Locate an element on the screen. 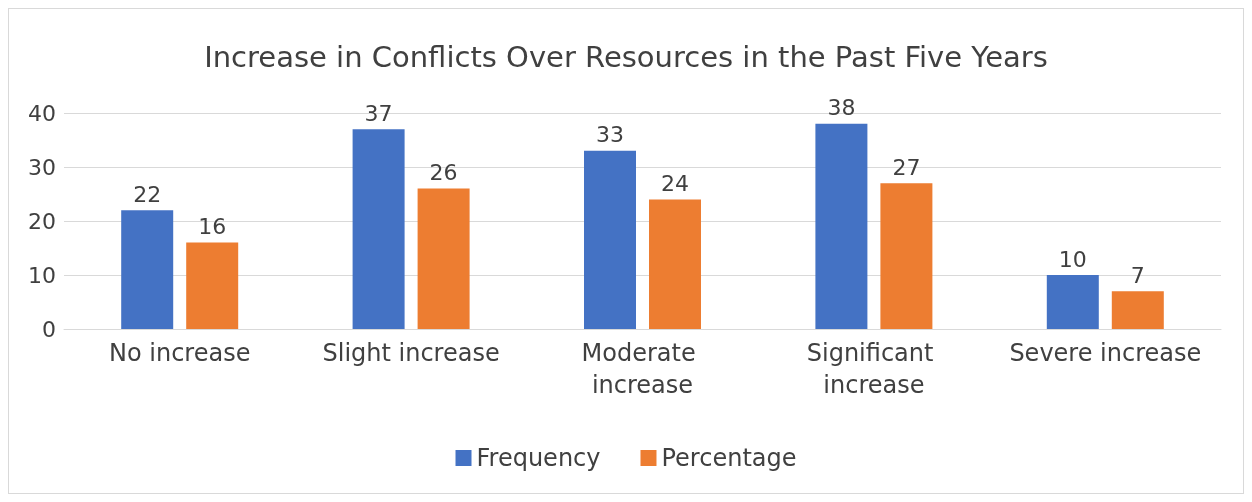 This screenshot has width=1252, height=502. chart-title: Increase in Conflicts Over Resources in the Past Five Years is located at coordinates (626, 56).